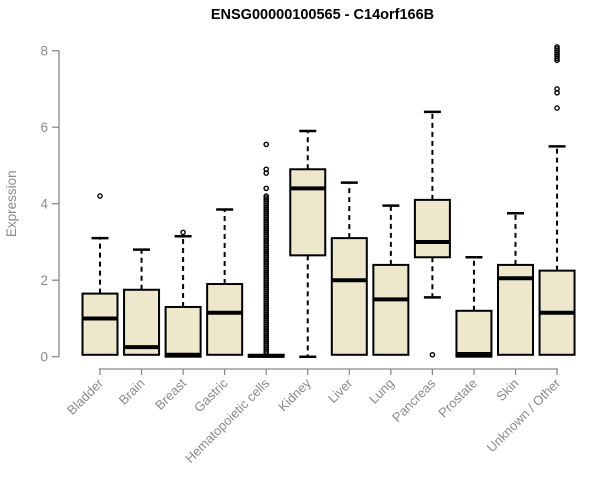 The height and width of the screenshot is (500, 600). What do you see at coordinates (44, 280) in the screenshot?
I see `y-tick-label: 2` at bounding box center [44, 280].